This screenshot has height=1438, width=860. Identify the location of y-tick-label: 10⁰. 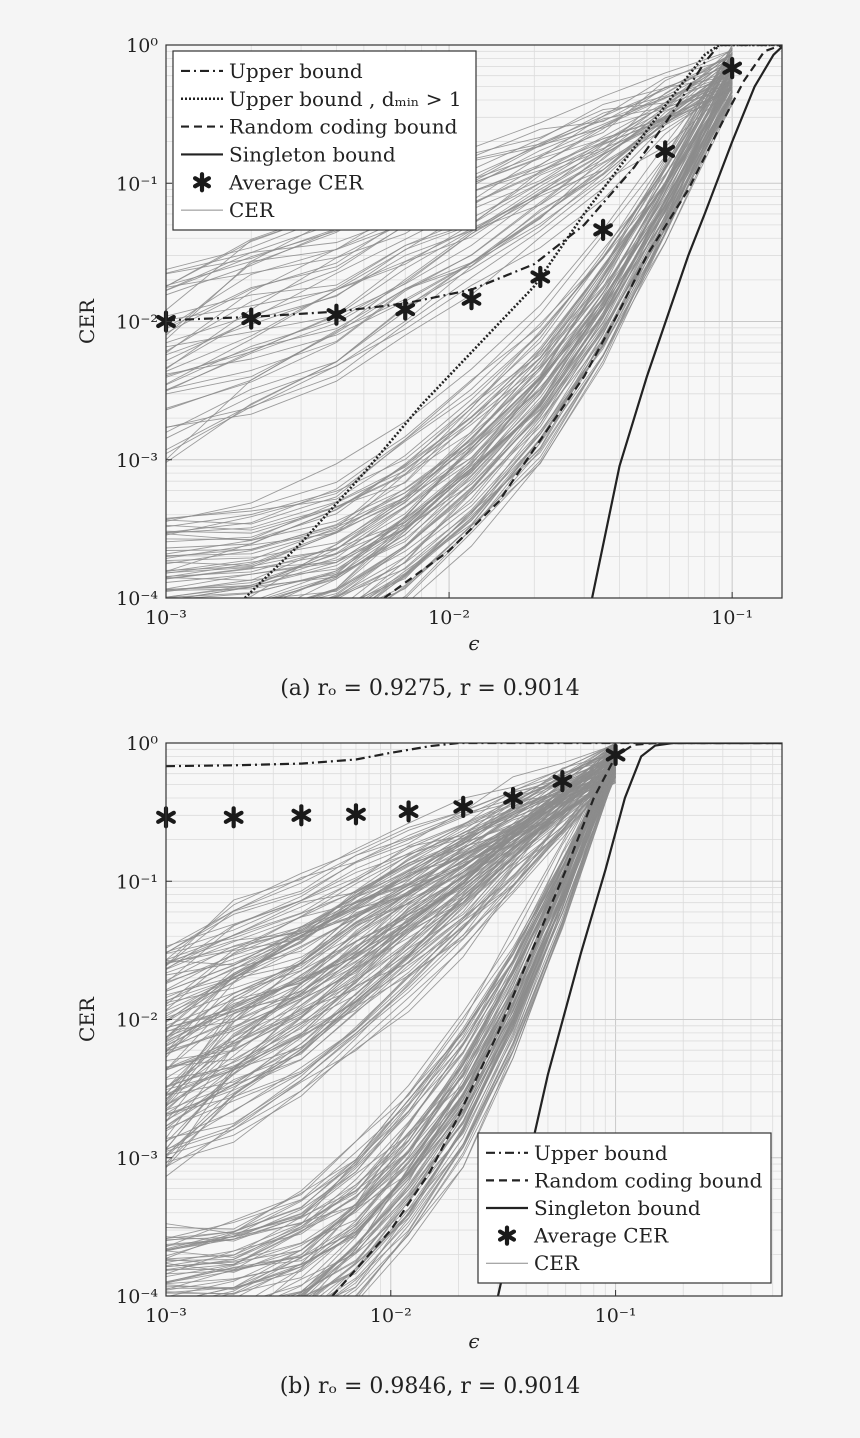
(142, 744).